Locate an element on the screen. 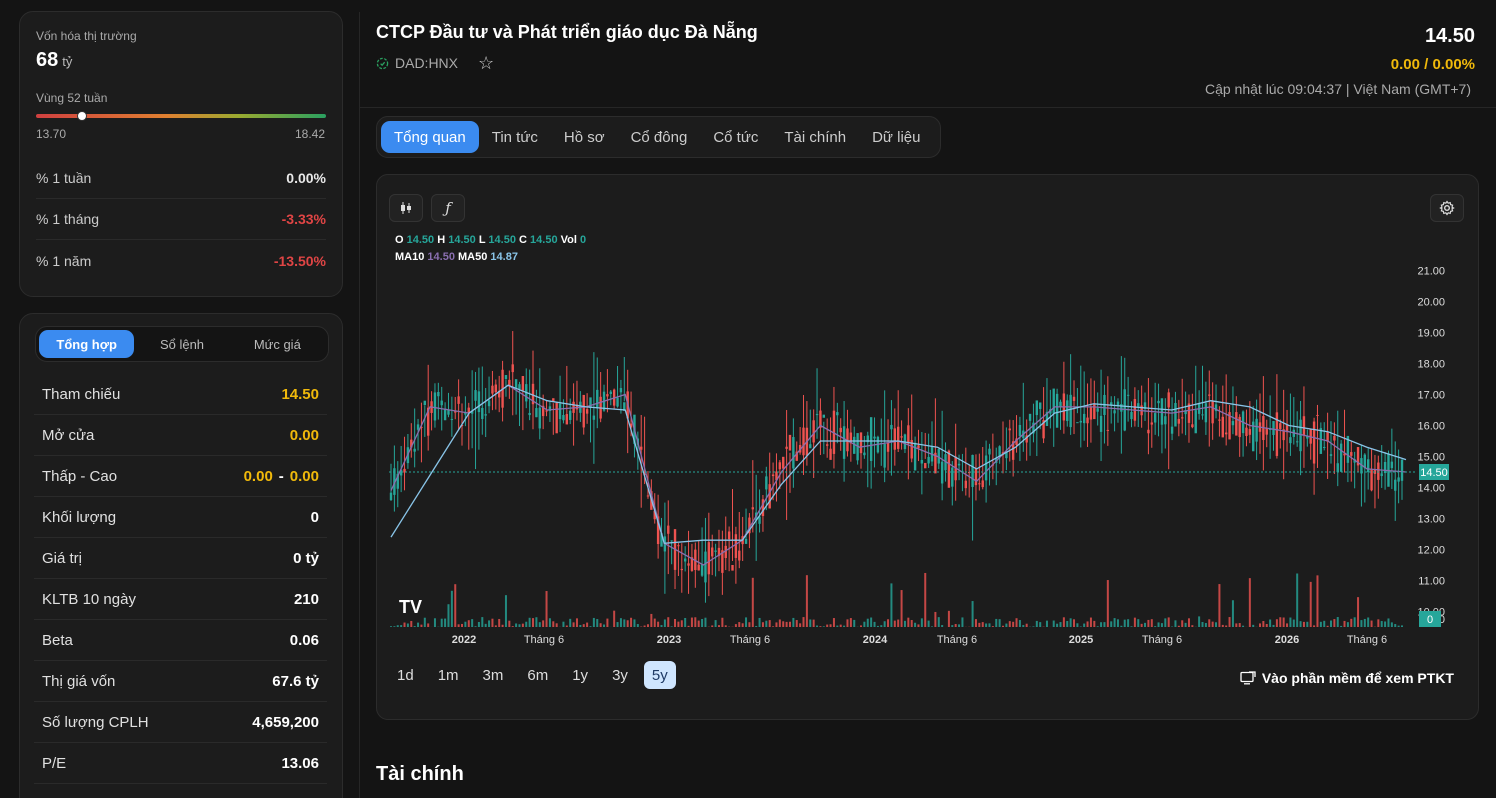  main-tab: Tổng quan is located at coordinates (430, 137).